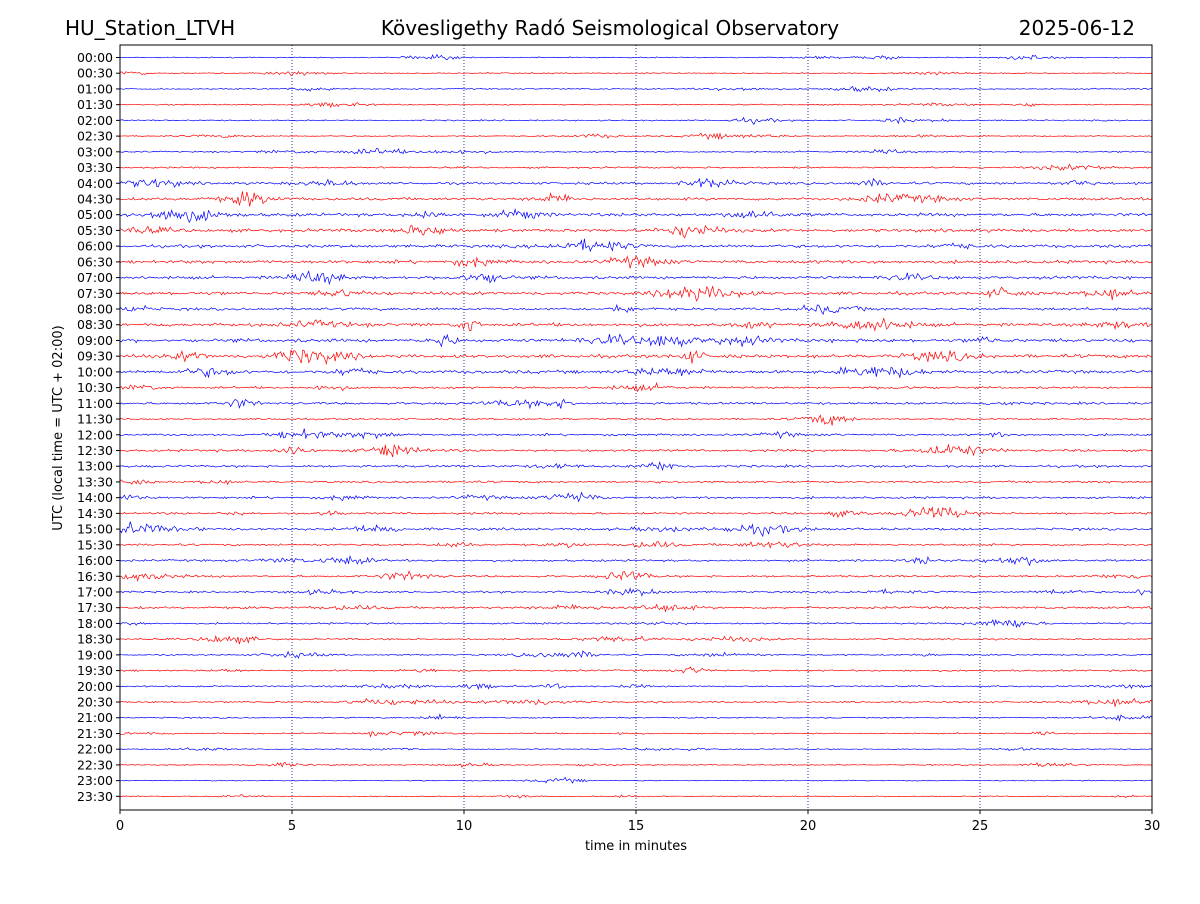 The image size is (1200, 904). What do you see at coordinates (95, 513) in the screenshot?
I see `y-tick-label: 14:30` at bounding box center [95, 513].